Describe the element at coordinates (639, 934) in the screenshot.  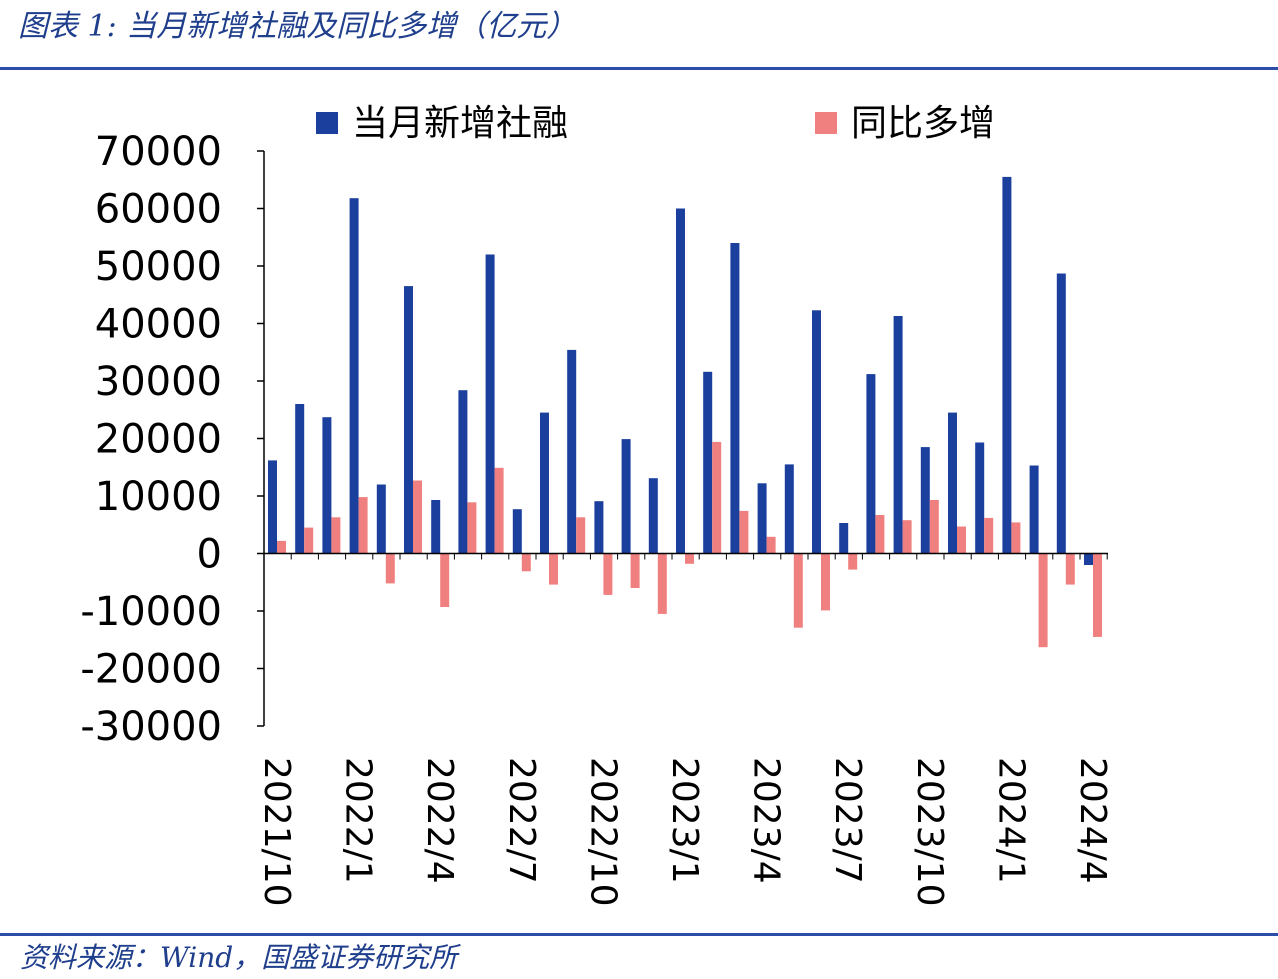
I see `source-rule` at that location.